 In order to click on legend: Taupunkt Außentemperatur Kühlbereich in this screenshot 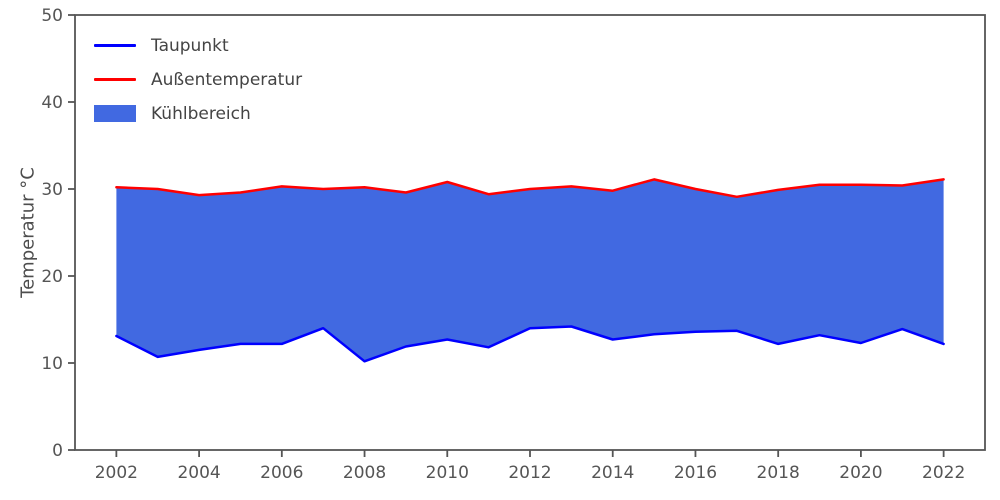, I will do `click(198, 79)`.